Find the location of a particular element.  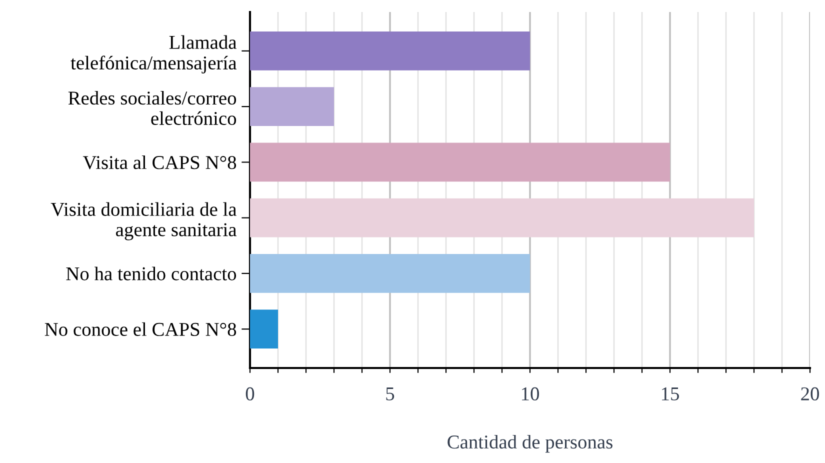

x-tick-label: 20 is located at coordinates (810, 393).